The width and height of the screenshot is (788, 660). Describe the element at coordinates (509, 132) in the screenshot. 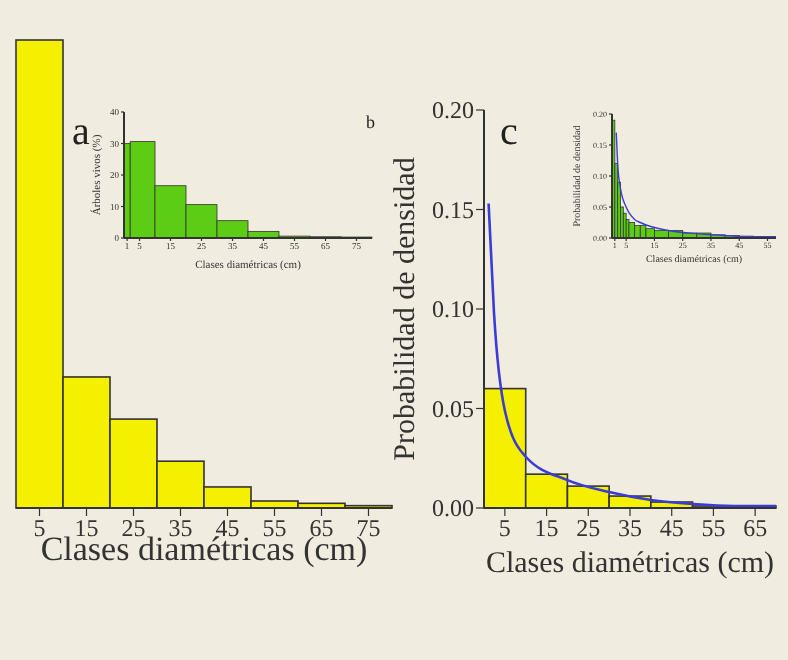

I see `chart-title: c` at that location.